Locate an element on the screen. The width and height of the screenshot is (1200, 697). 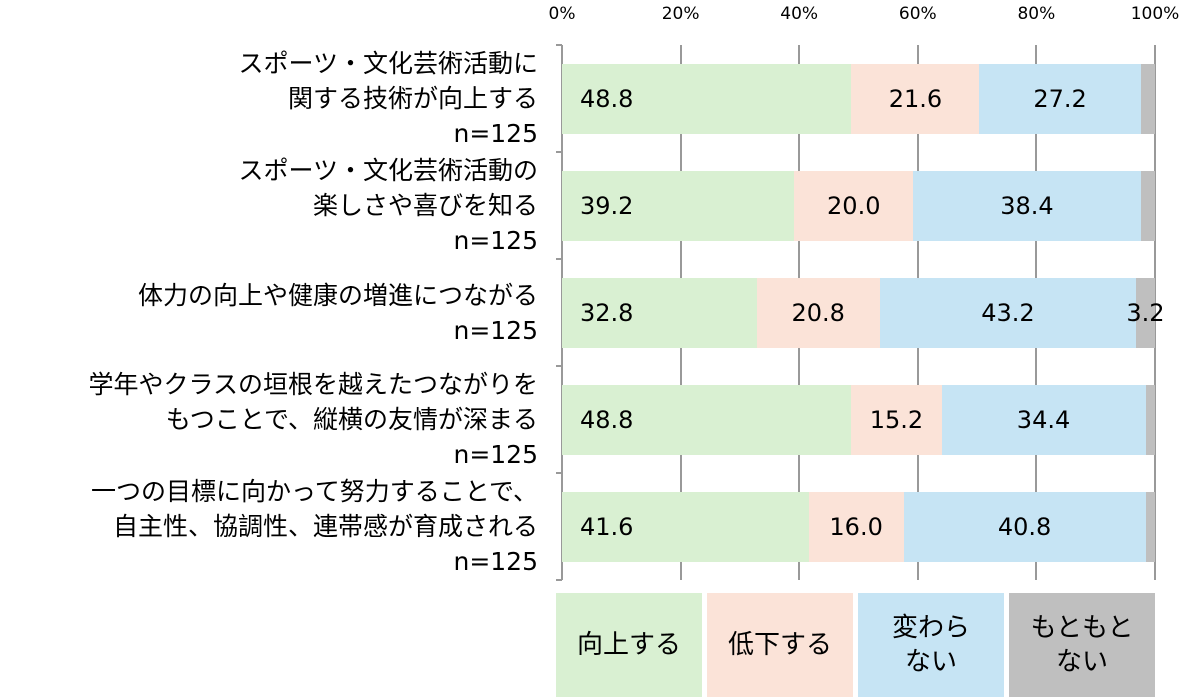
grid-line is located at coordinates (1155, 312).